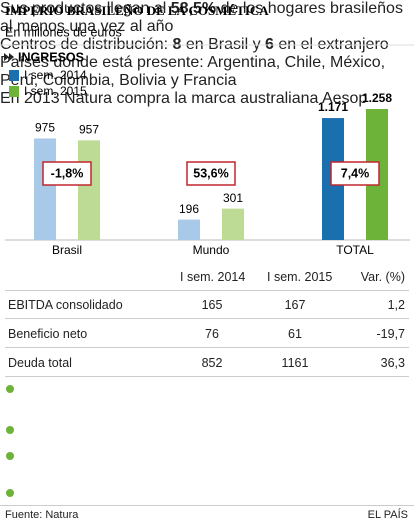 The height and width of the screenshot is (525, 414). I want to click on value-label: 957, so click(89, 130).